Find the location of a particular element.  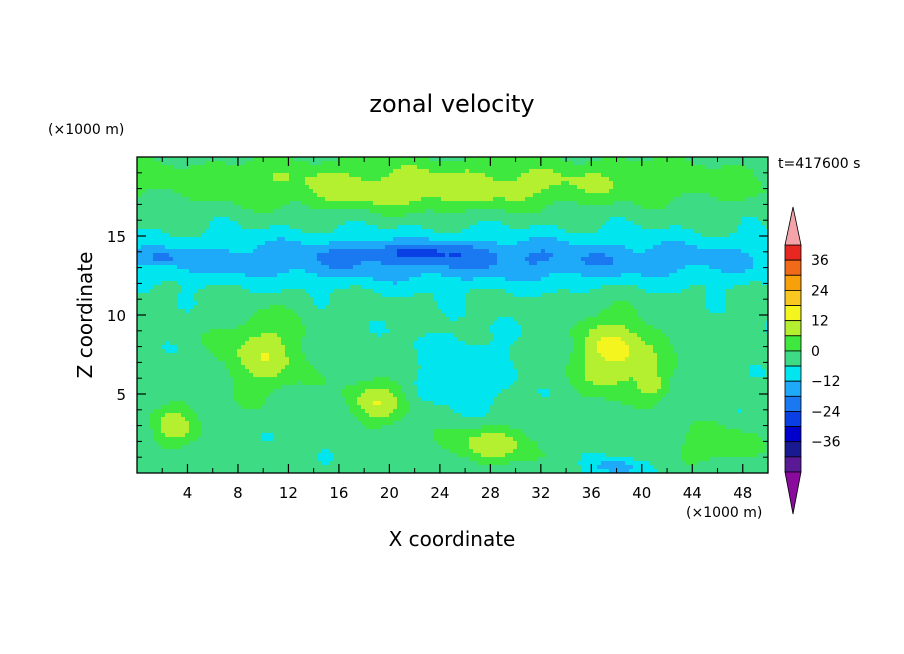

x-tick-label: 8 is located at coordinates (238, 493).